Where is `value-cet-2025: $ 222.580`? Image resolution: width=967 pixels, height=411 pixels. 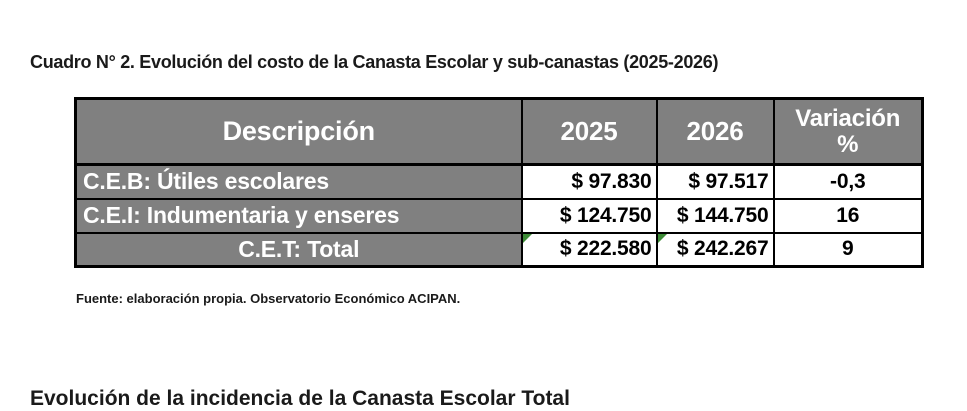 value-cet-2025: $ 222.580 is located at coordinates (589, 249).